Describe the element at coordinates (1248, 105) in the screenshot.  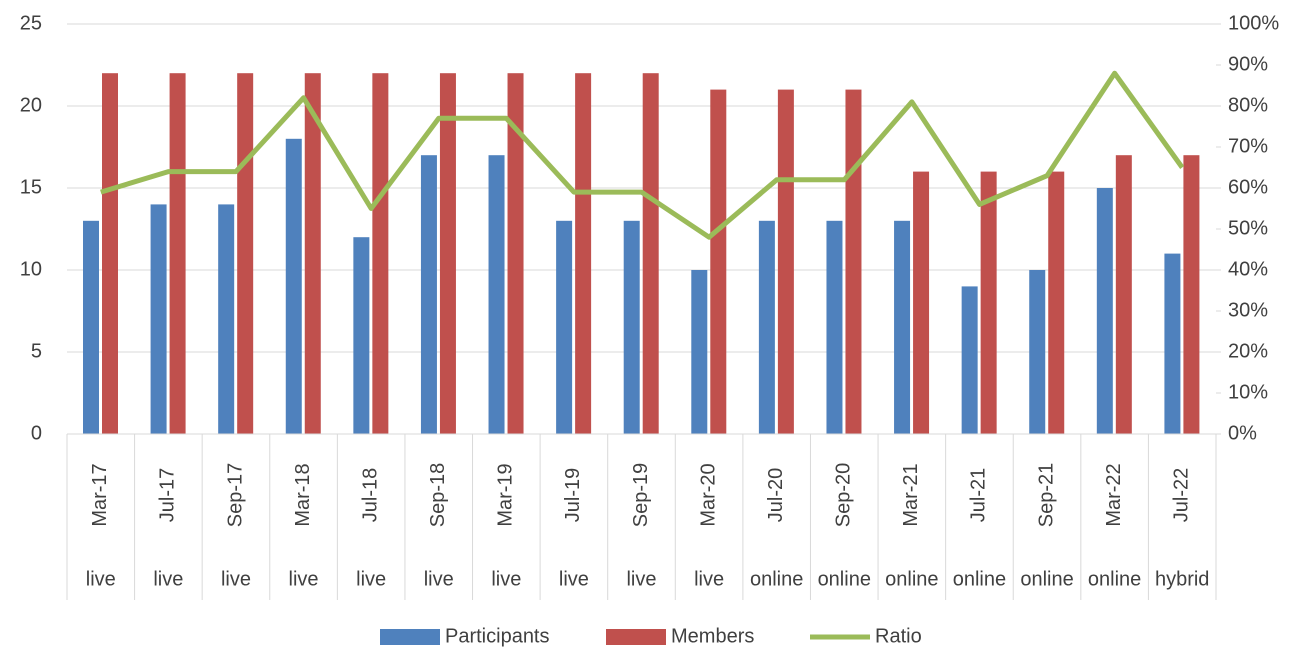
I see `y2-tick-label: 80%` at that location.